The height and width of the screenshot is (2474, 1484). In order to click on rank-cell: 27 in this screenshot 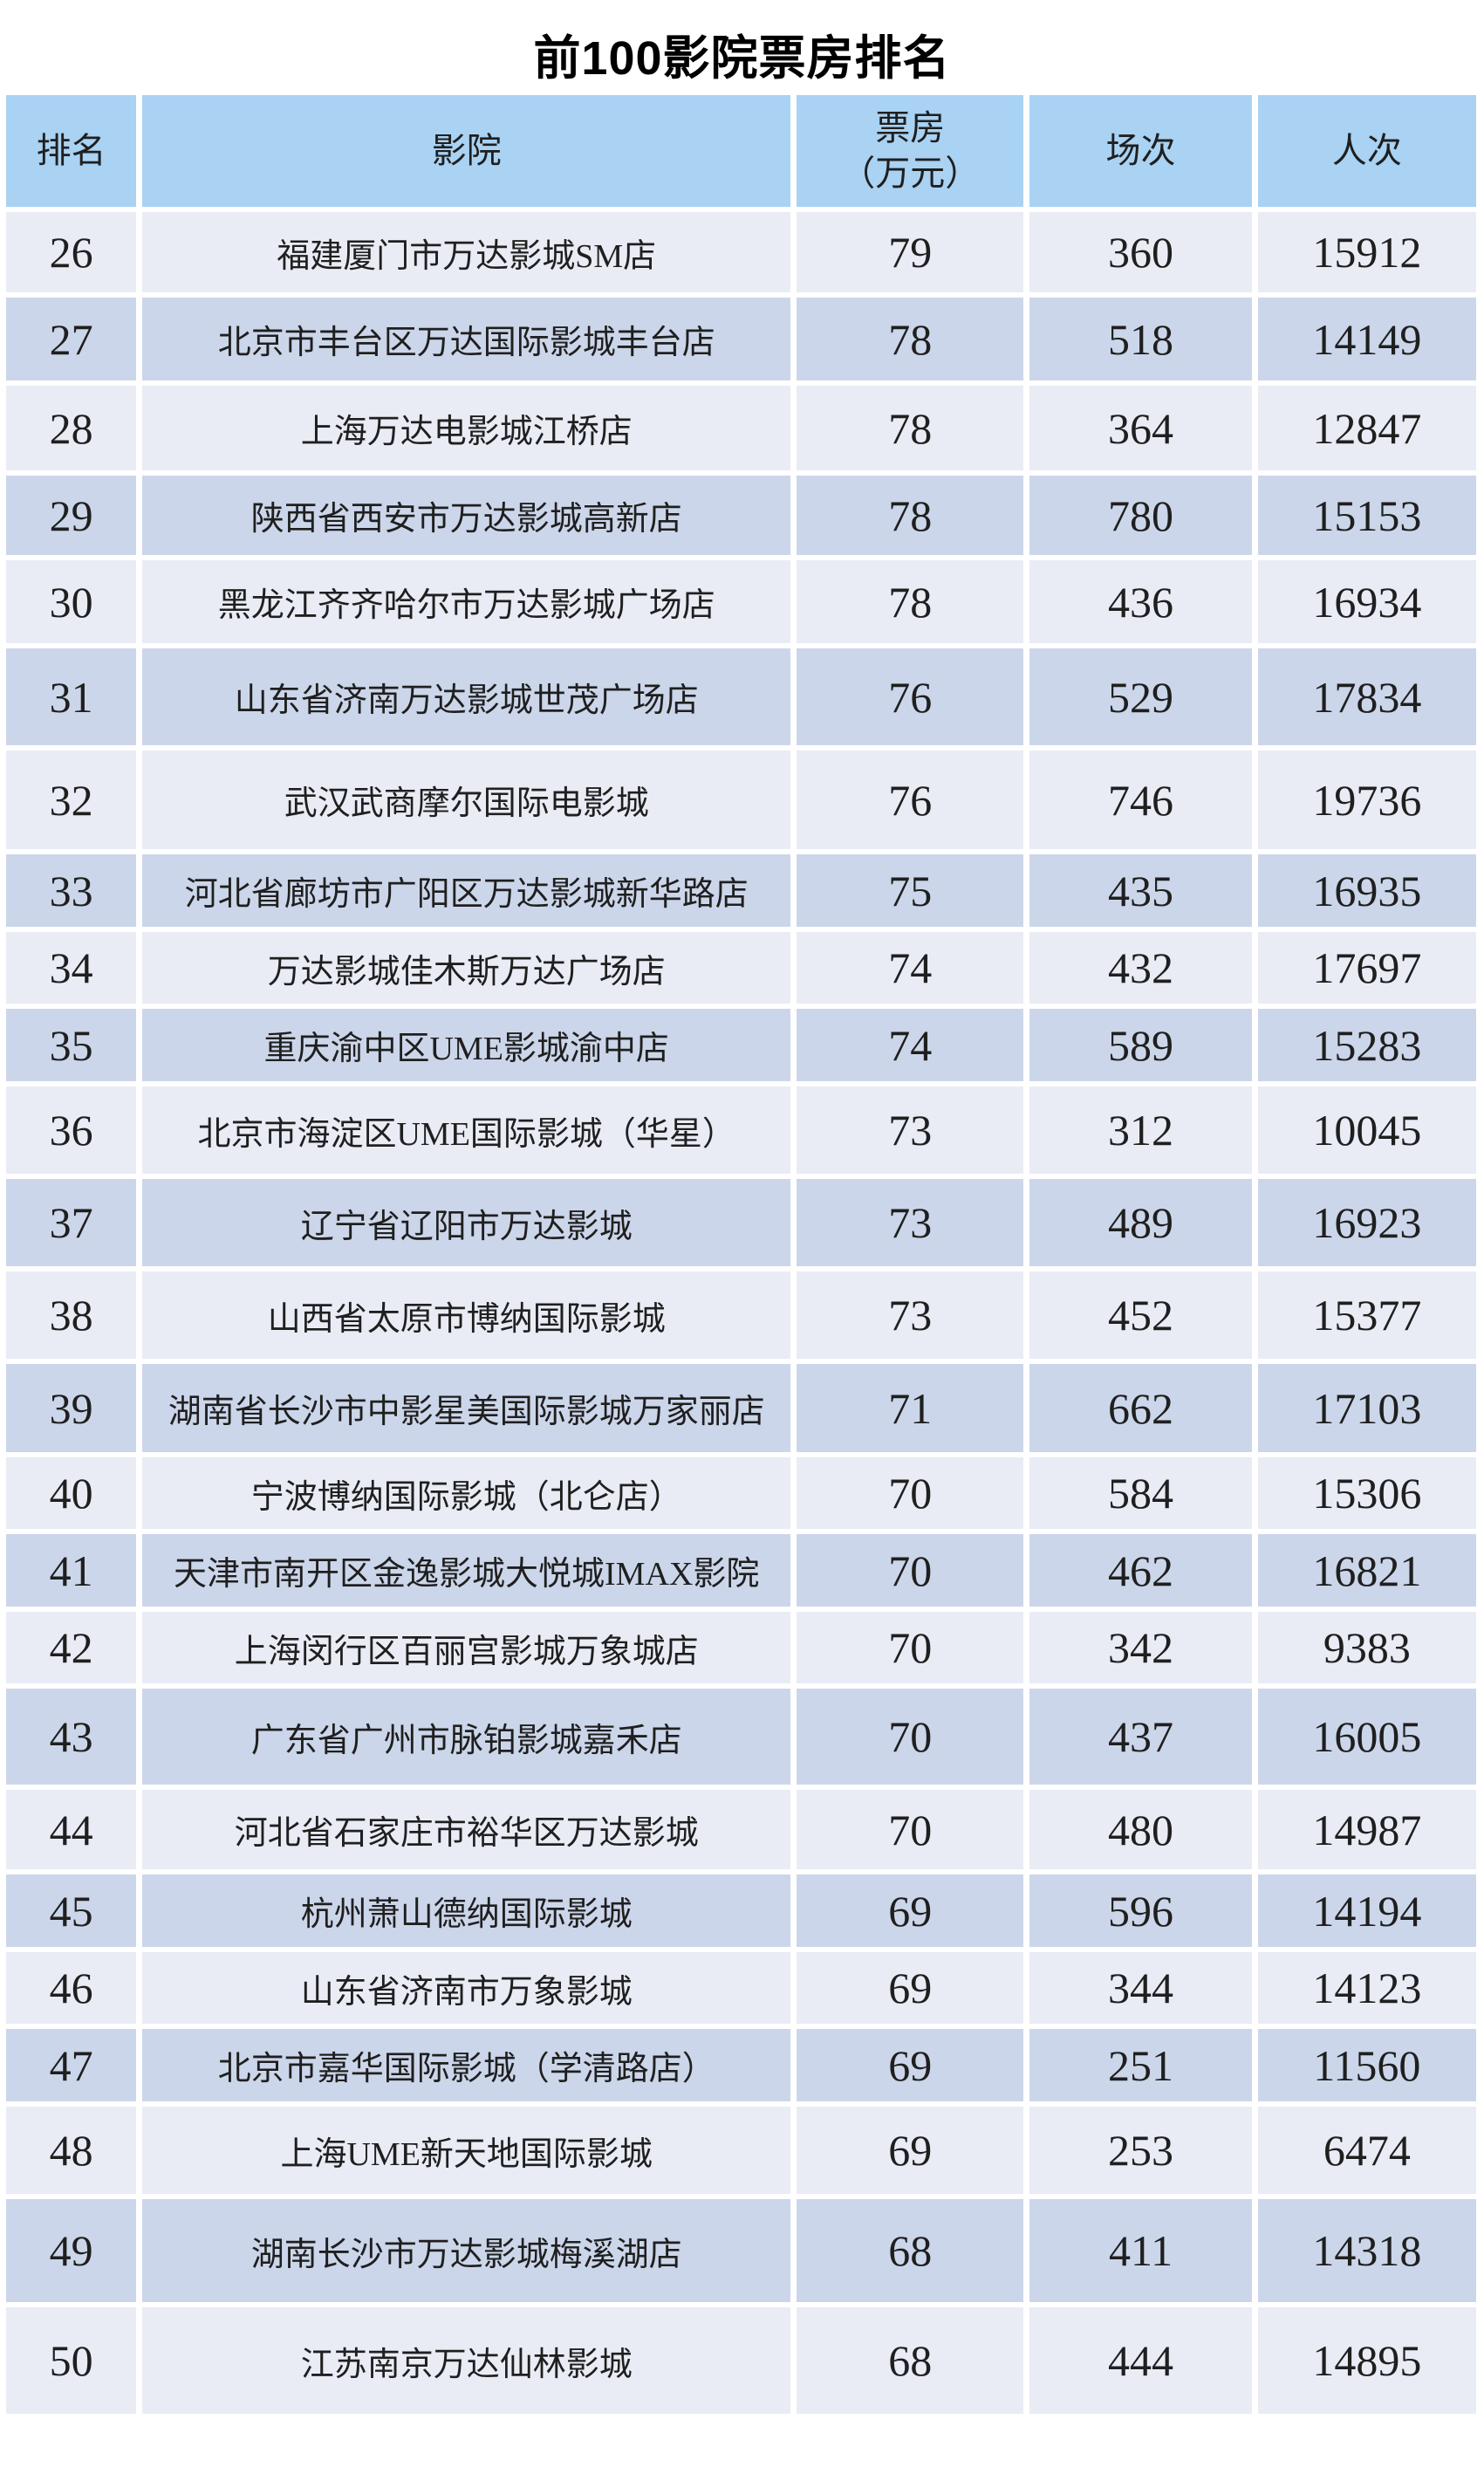, I will do `click(71, 339)`.